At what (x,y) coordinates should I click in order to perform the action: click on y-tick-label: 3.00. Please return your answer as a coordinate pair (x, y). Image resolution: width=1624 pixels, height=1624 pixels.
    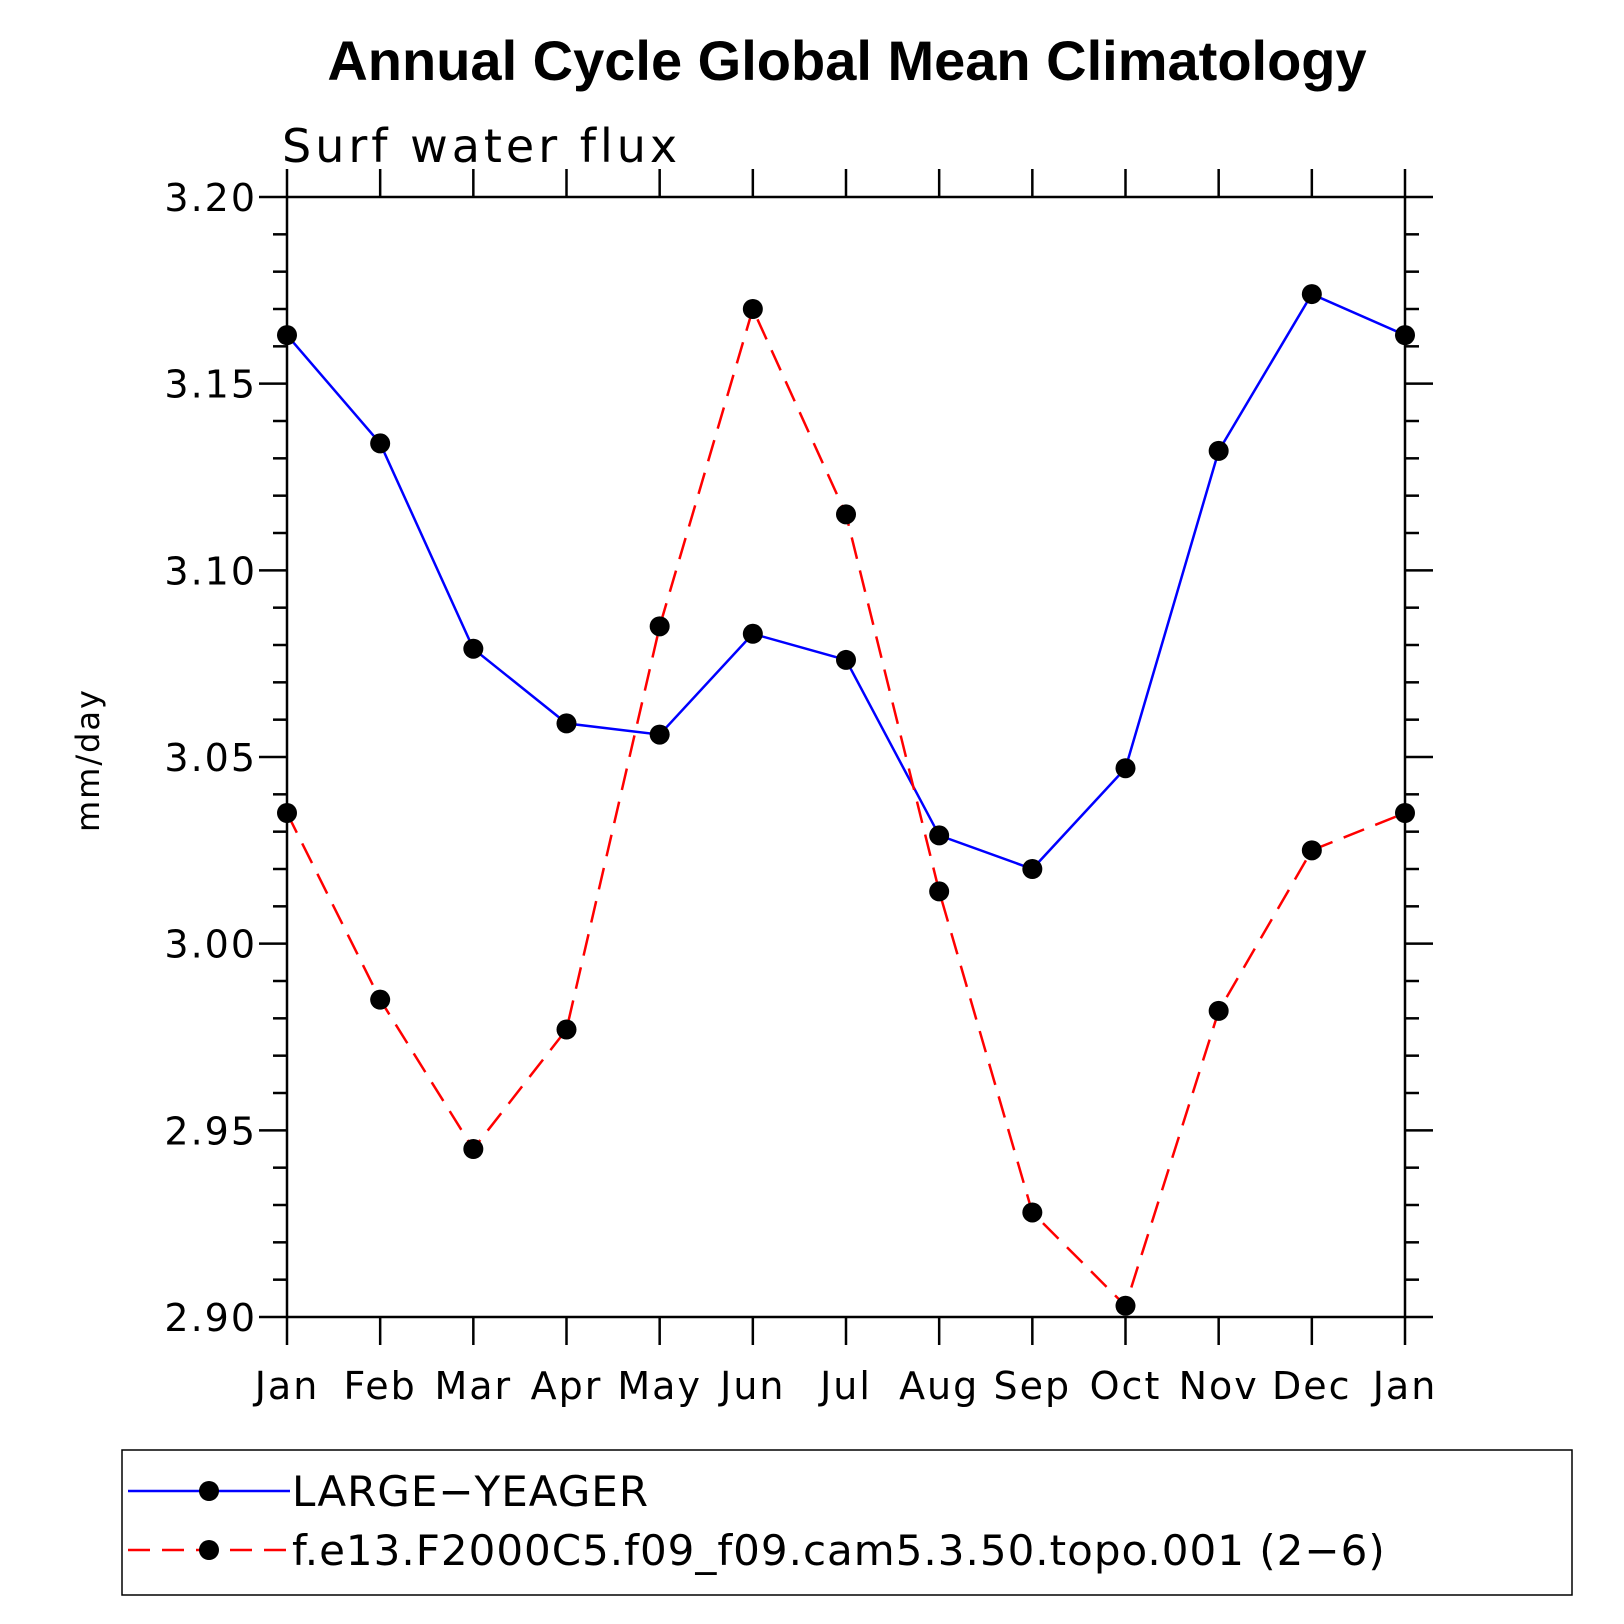
    Looking at the image, I should click on (210, 945).